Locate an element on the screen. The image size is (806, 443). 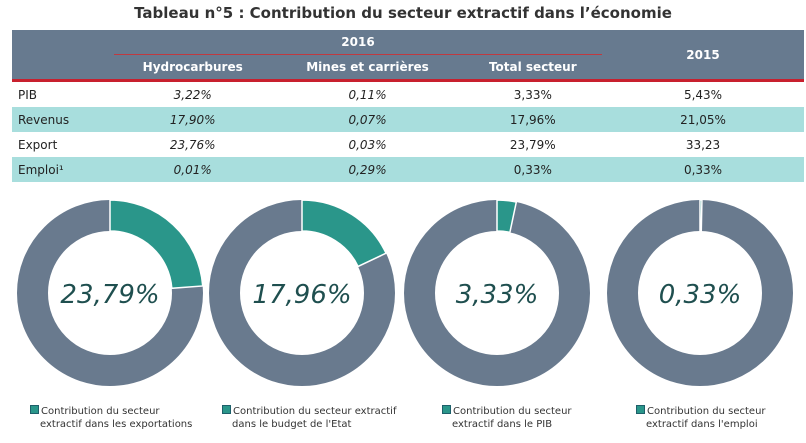
legend-line-2: dans le budget de l'Etat is located at coordinates (292, 424).